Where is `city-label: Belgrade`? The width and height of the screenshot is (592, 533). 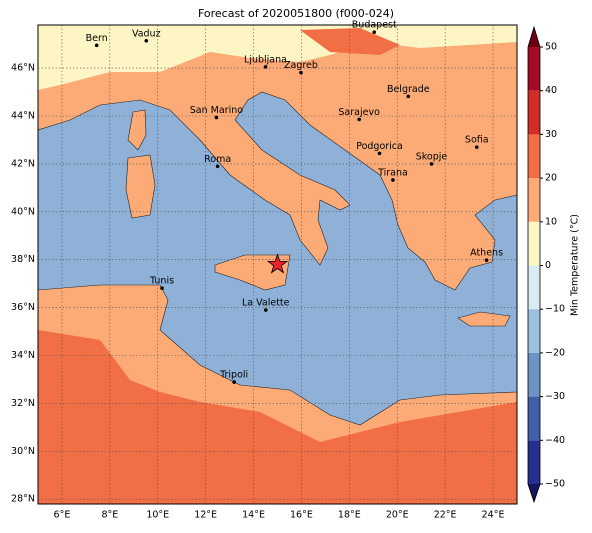 city-label: Belgrade is located at coordinates (408, 89).